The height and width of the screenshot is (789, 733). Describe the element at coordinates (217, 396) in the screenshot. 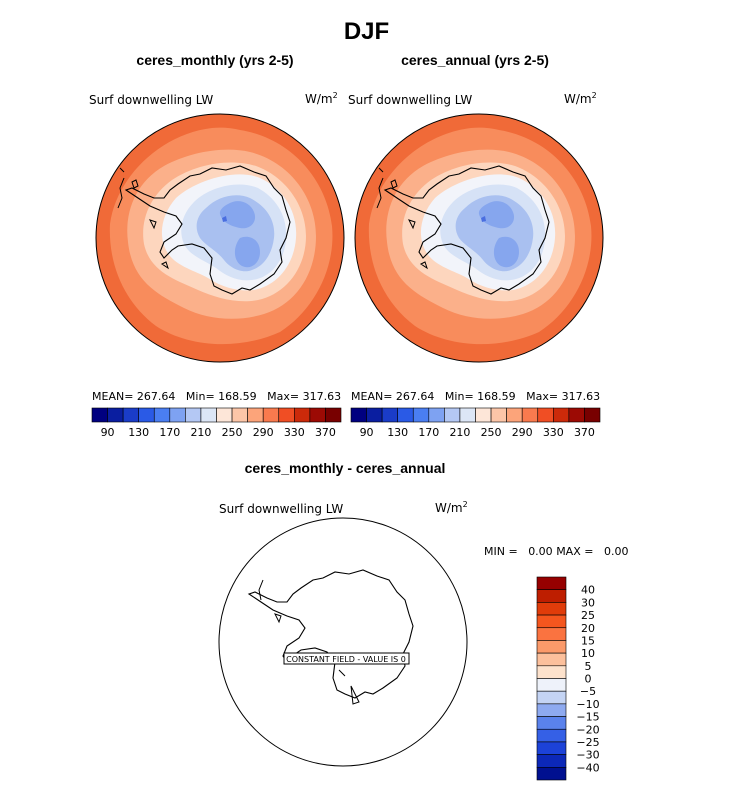

I see `panel-1-stats: MEAN= 267.64 Min= 168.59 Max= 317.63` at that location.